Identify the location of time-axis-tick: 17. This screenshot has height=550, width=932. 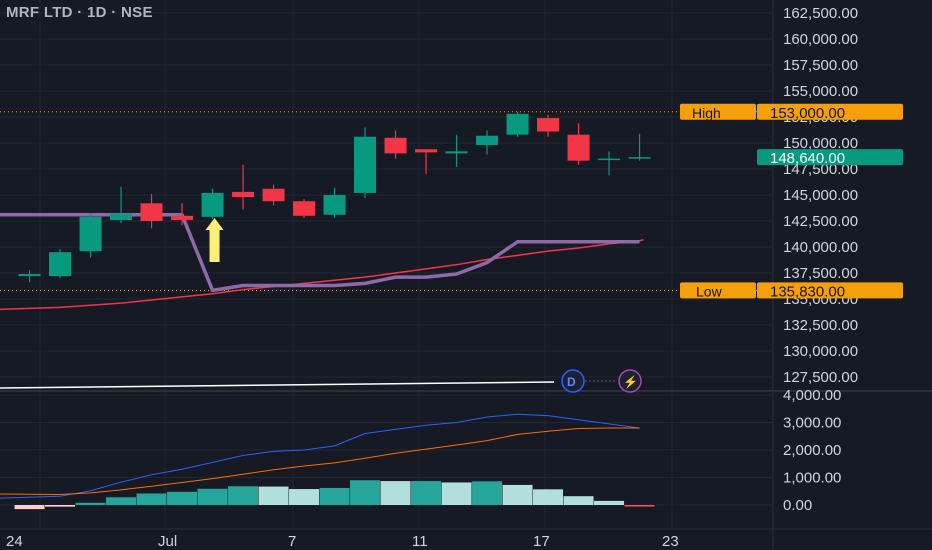
(541, 541).